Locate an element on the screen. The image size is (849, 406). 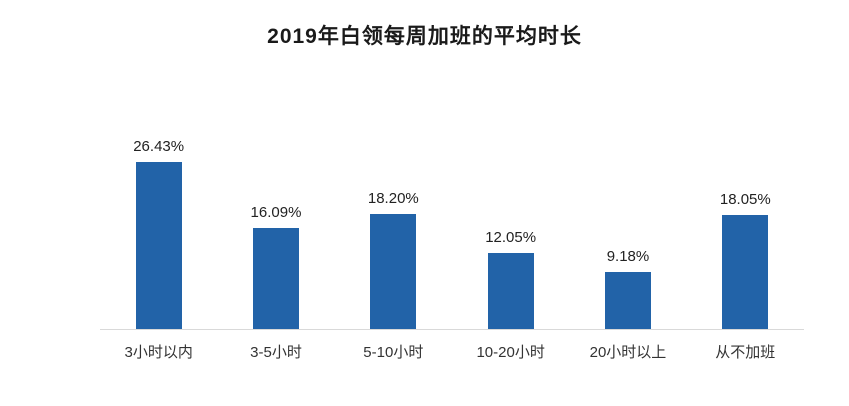
bar-value-label: 18.05% is located at coordinates (745, 199).